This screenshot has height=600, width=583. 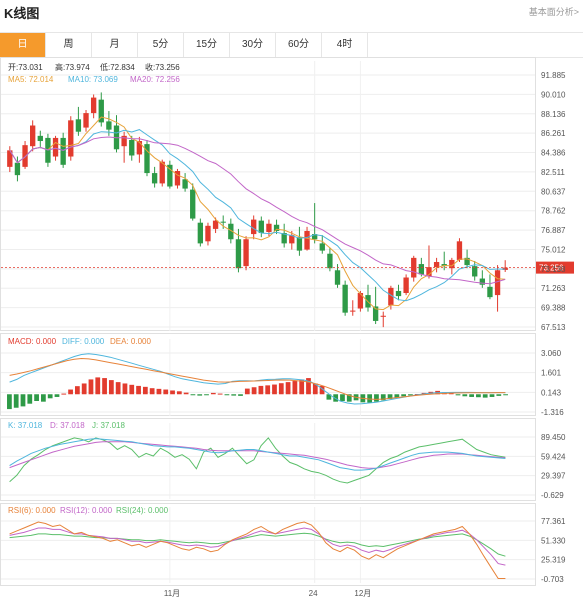 I want to click on rsi6-line, so click(x=257, y=550).